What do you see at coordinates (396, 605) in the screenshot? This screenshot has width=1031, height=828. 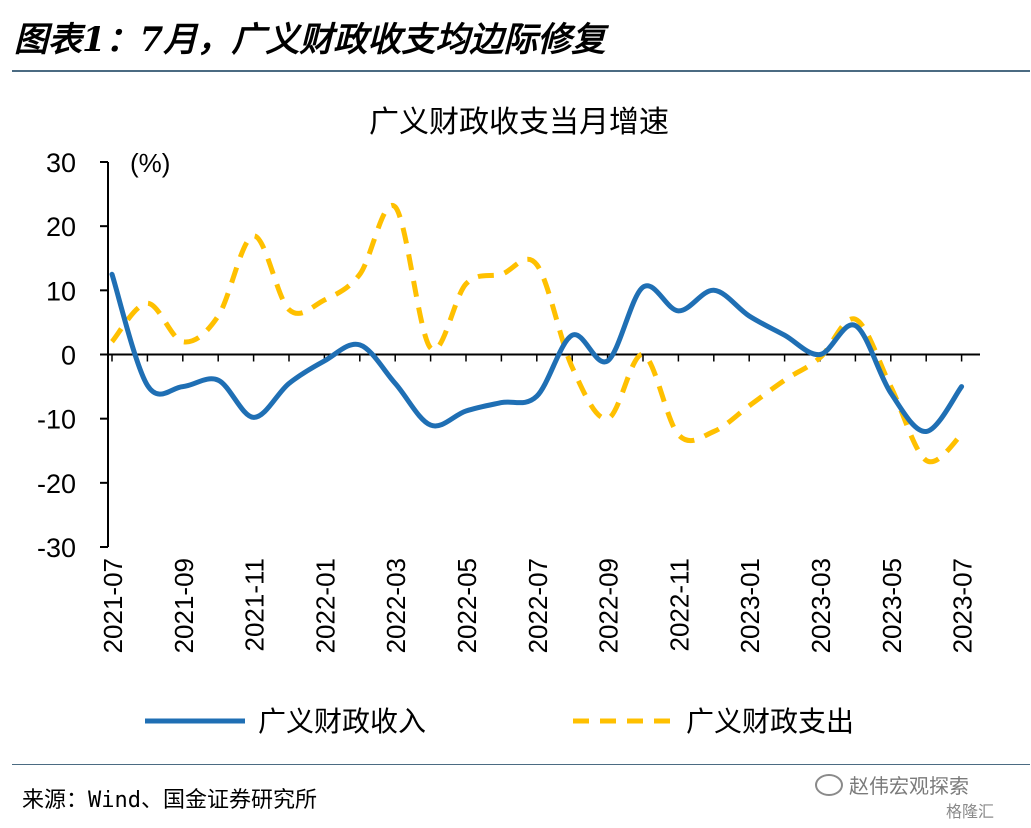 I see `x-tick-label: 2022-03` at bounding box center [396, 605].